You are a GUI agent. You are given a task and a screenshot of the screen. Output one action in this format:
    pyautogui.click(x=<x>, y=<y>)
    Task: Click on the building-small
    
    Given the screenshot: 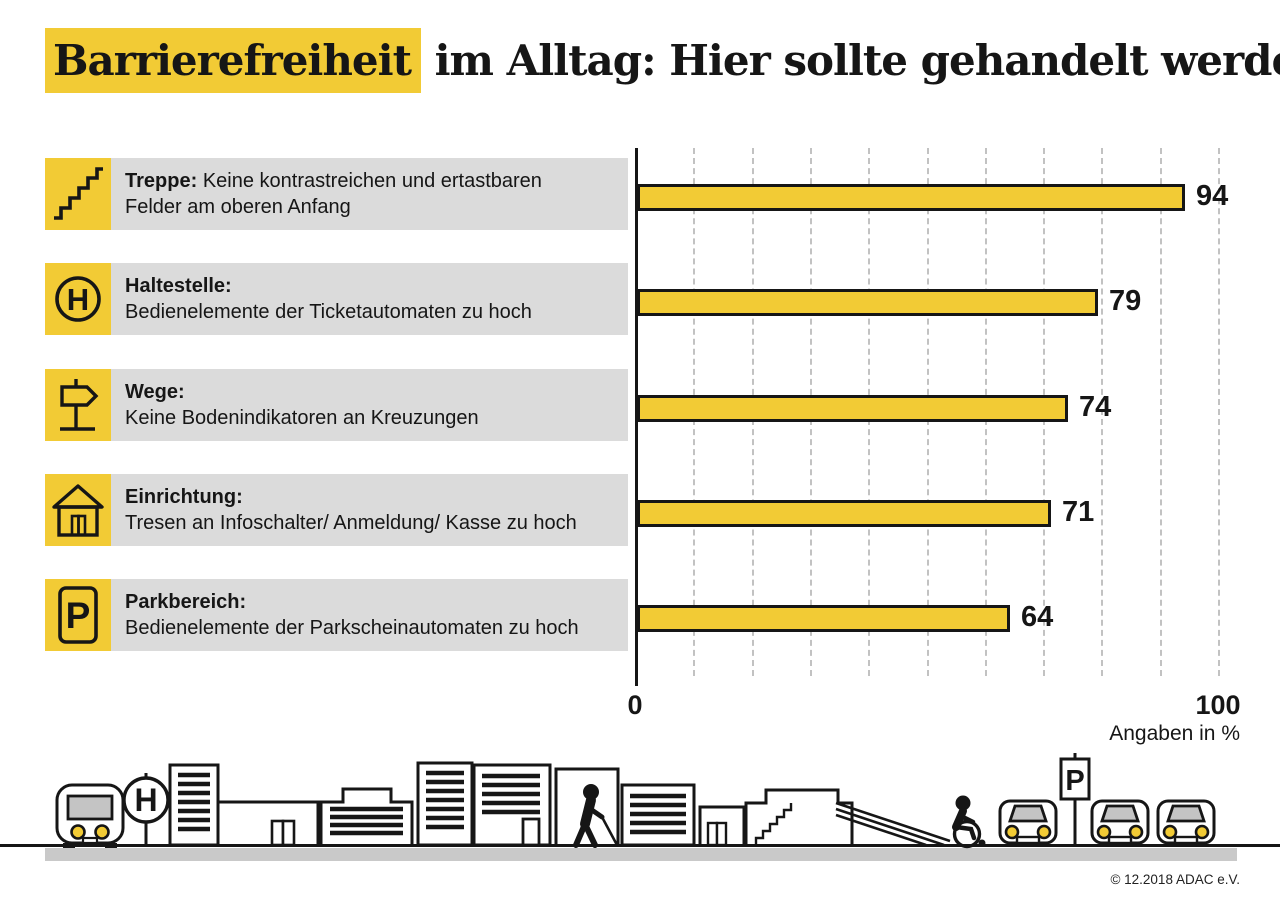 What is the action you would take?
    pyautogui.click(x=722, y=826)
    